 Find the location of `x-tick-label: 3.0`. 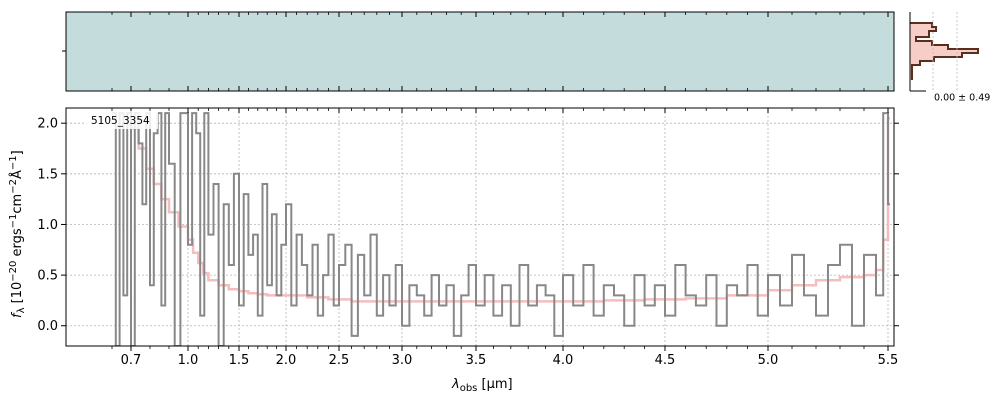

x-tick-label: 3.0 is located at coordinates (402, 360).